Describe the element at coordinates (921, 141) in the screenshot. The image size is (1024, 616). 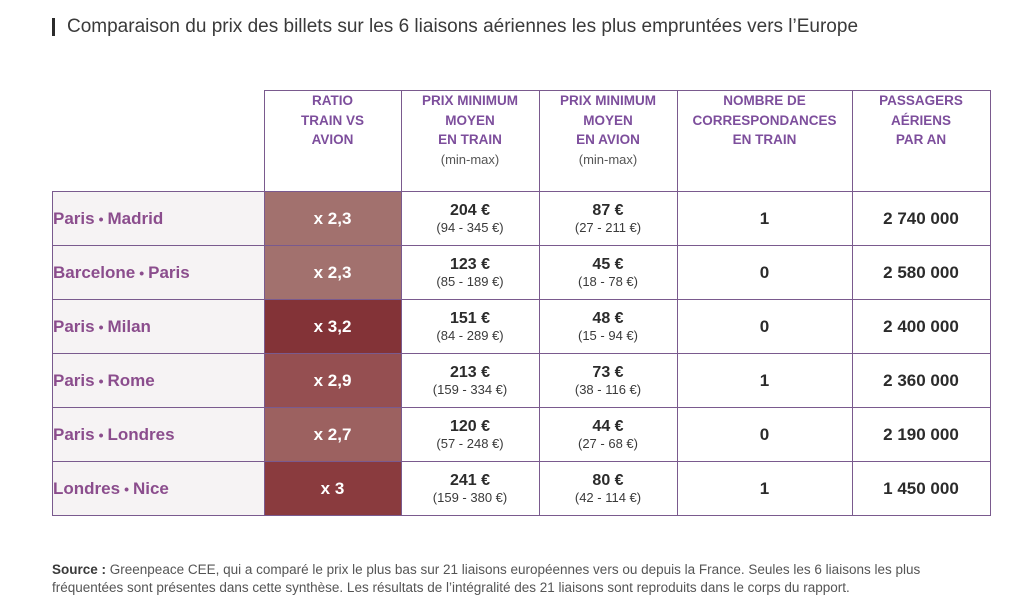
I see `header-passengers: PASSAGERS AÉRIENS PAR AN` at that location.